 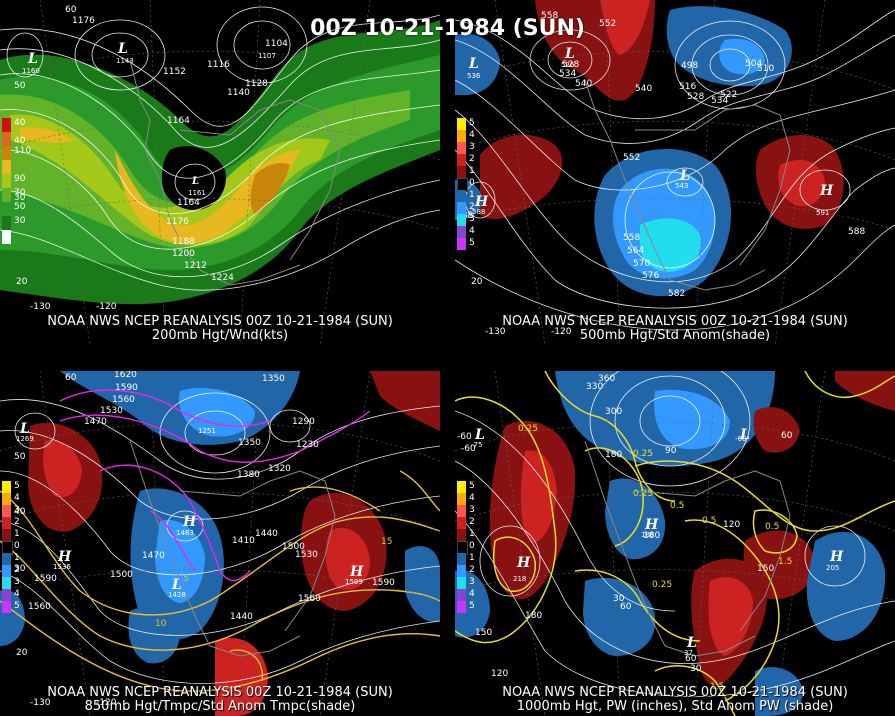 What do you see at coordinates (779, 691) in the screenshot?
I see `anom-neg-se` at bounding box center [779, 691].